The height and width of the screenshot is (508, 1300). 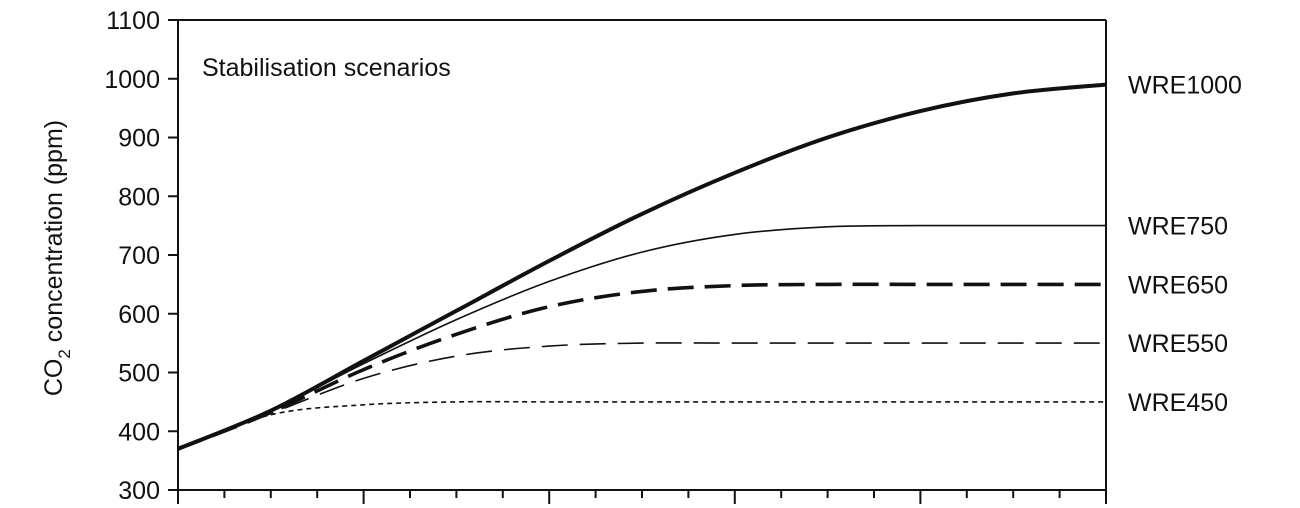 I want to click on series-labels: WRE1000 WRE750 WRE650 WRE550 WRE450, so click(x=1185, y=244).